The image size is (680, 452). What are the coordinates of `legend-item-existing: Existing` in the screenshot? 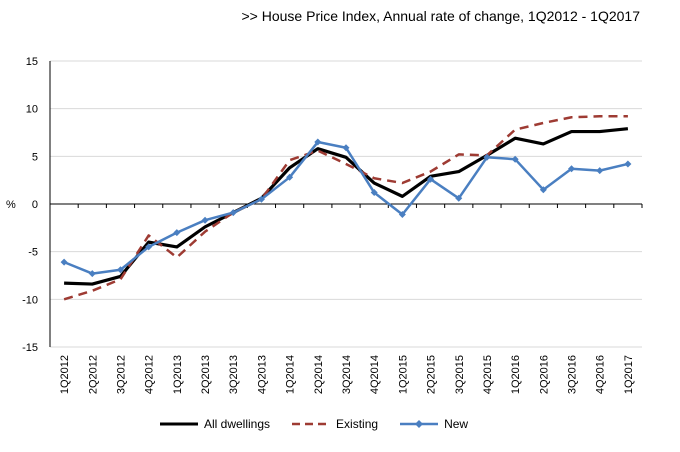 It's located at (335, 424).